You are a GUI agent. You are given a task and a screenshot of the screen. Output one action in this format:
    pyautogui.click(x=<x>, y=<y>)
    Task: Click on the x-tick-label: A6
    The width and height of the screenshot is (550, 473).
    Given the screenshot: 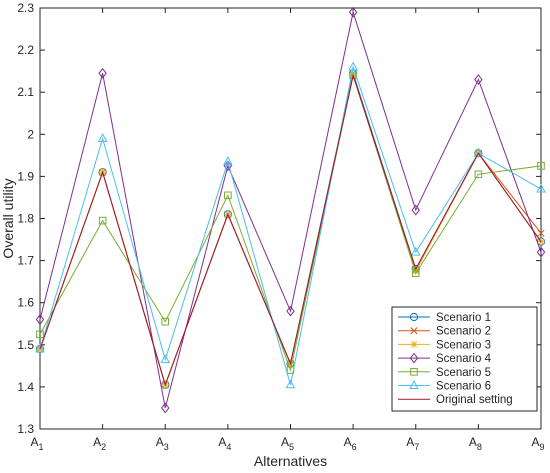 What is the action you would take?
    pyautogui.click(x=350, y=443)
    